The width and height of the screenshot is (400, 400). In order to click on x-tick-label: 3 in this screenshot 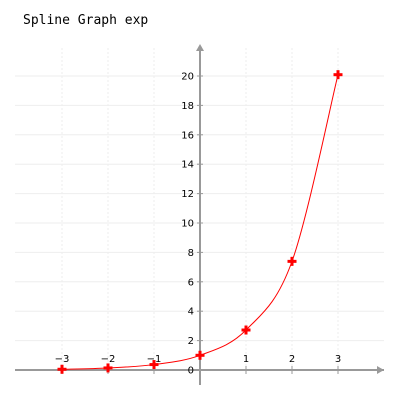, I will do `click(338, 359)`.